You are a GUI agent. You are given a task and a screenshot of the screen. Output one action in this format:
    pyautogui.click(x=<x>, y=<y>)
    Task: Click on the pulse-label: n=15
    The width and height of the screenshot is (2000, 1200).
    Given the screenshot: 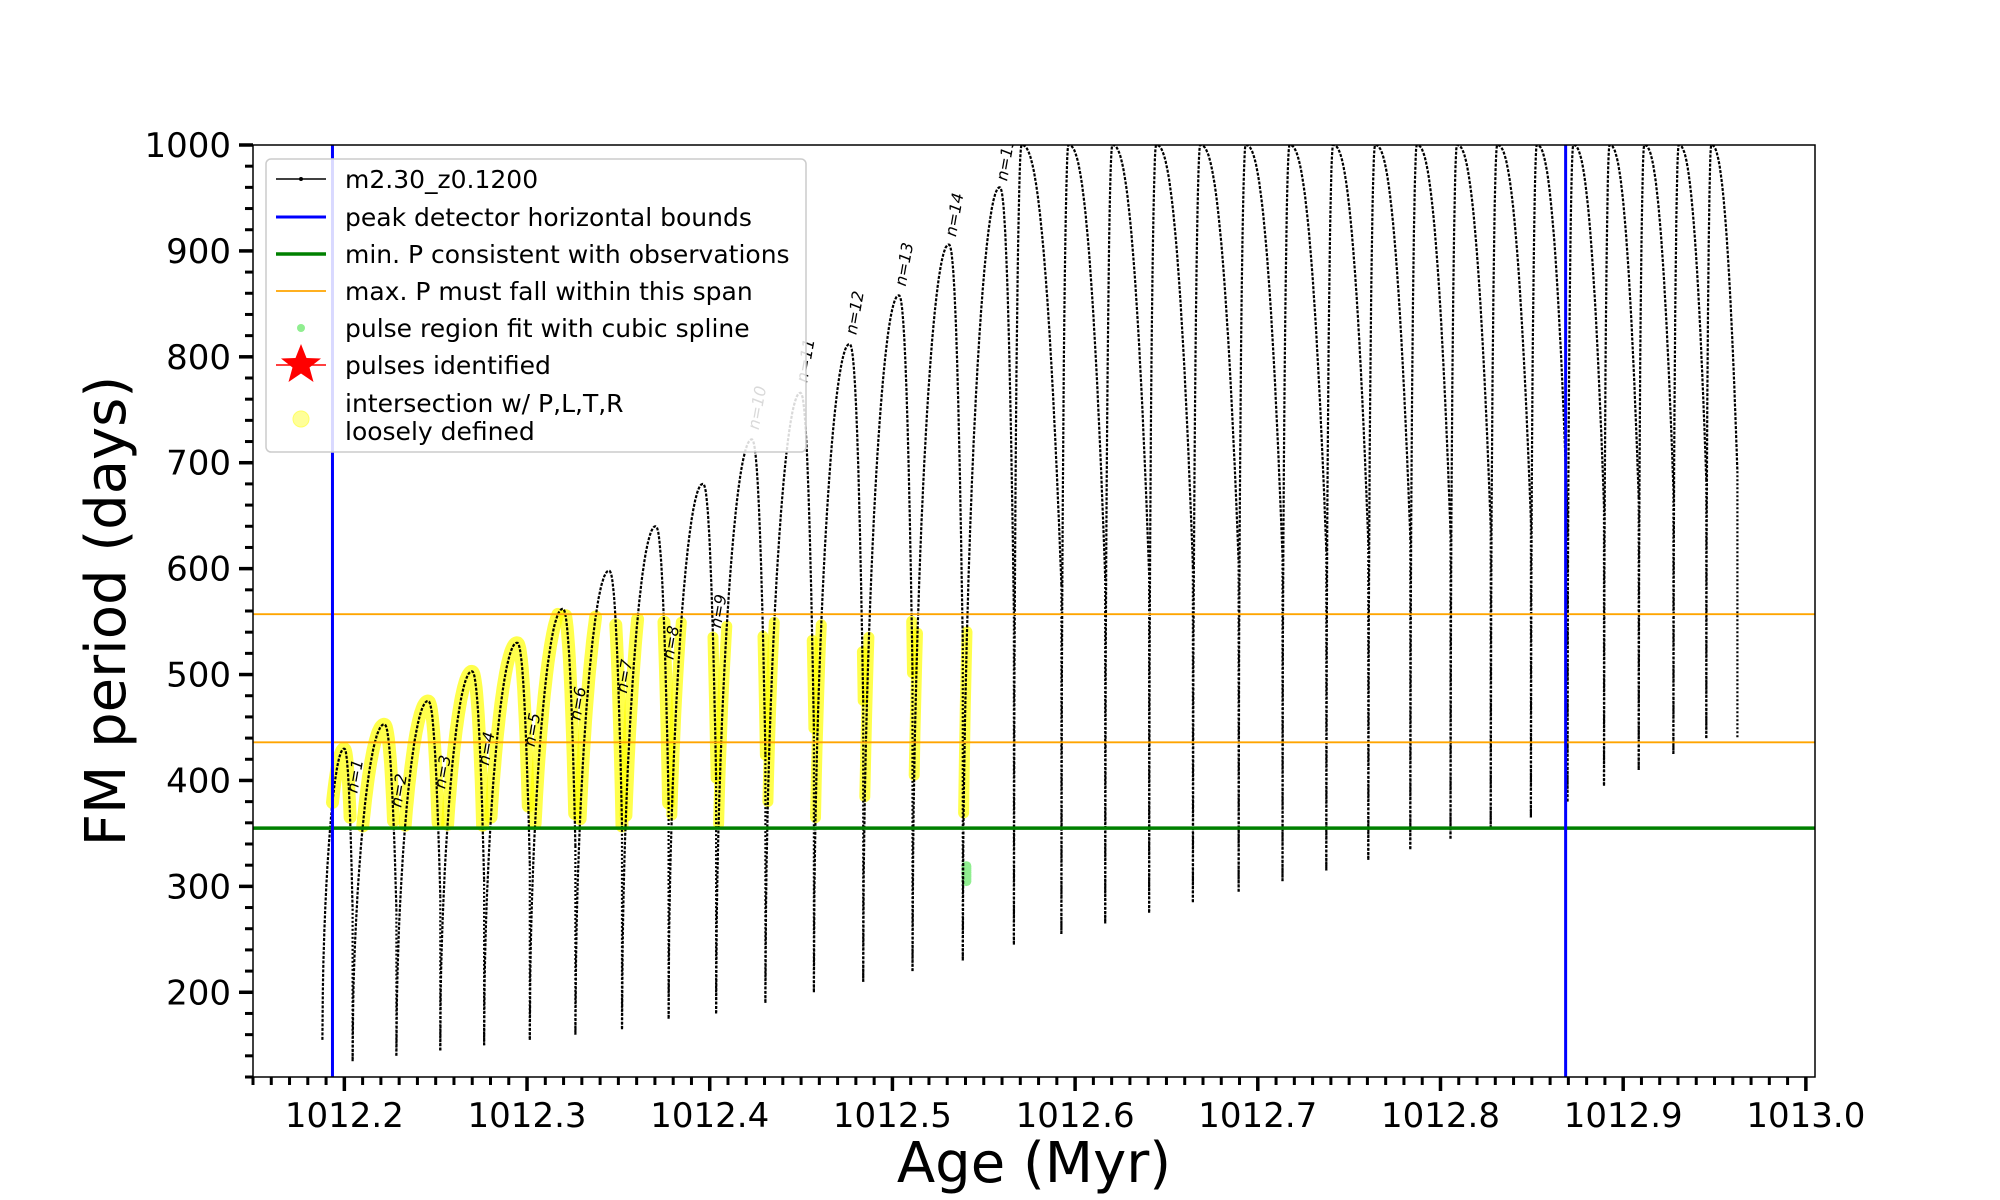 What is the action you would take?
    pyautogui.click(x=1005, y=159)
    